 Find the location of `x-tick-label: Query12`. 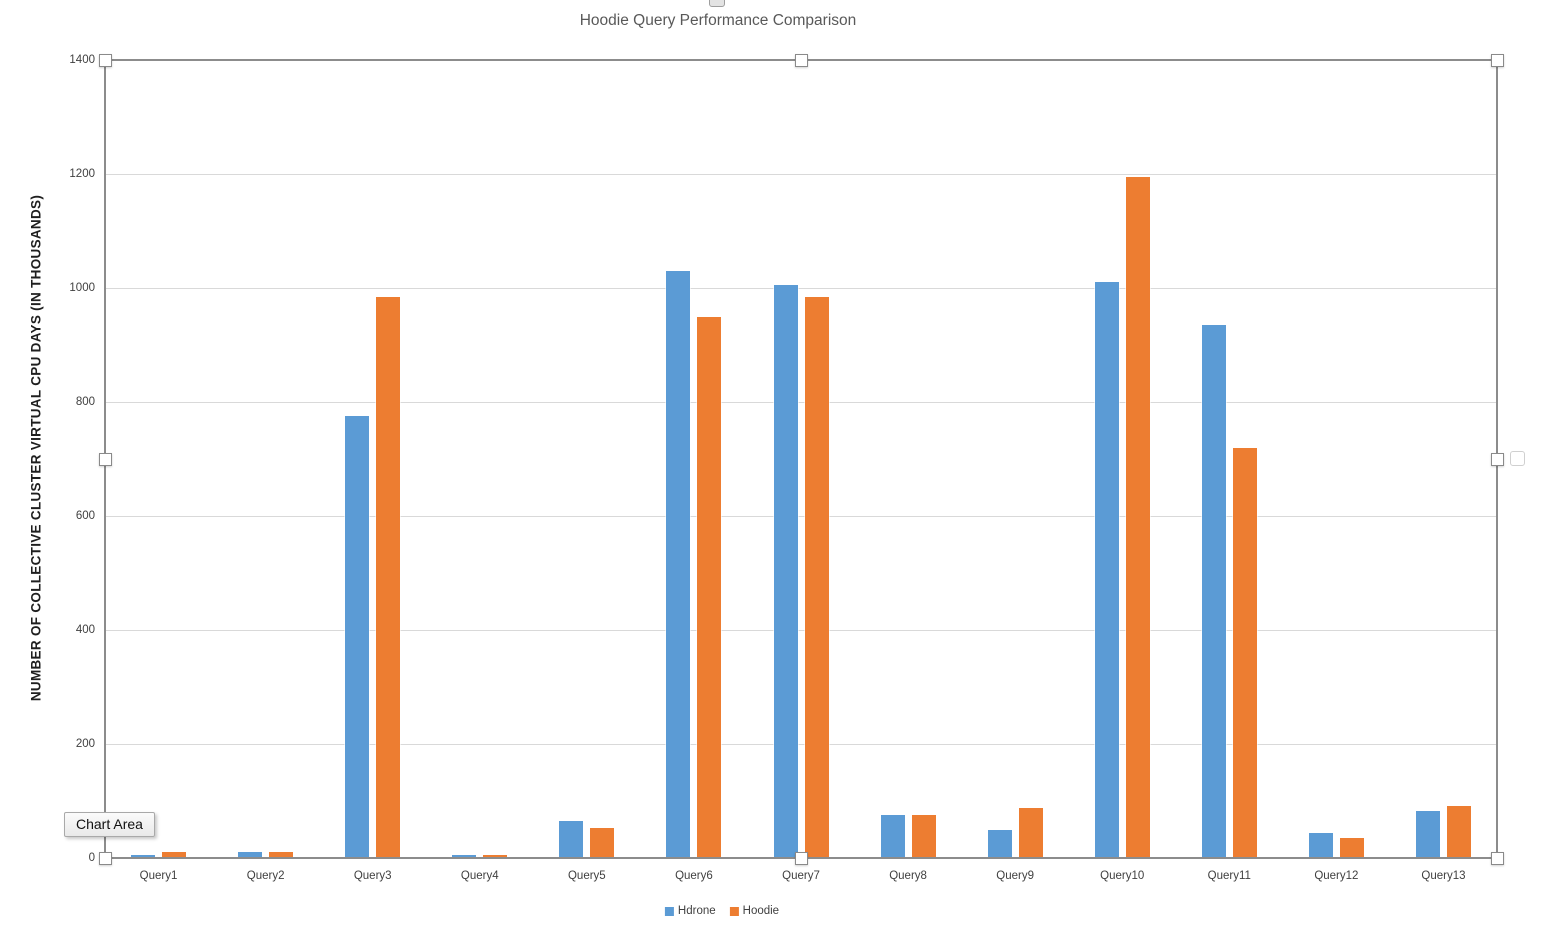

x-tick-label: Query12 is located at coordinates (1336, 876).